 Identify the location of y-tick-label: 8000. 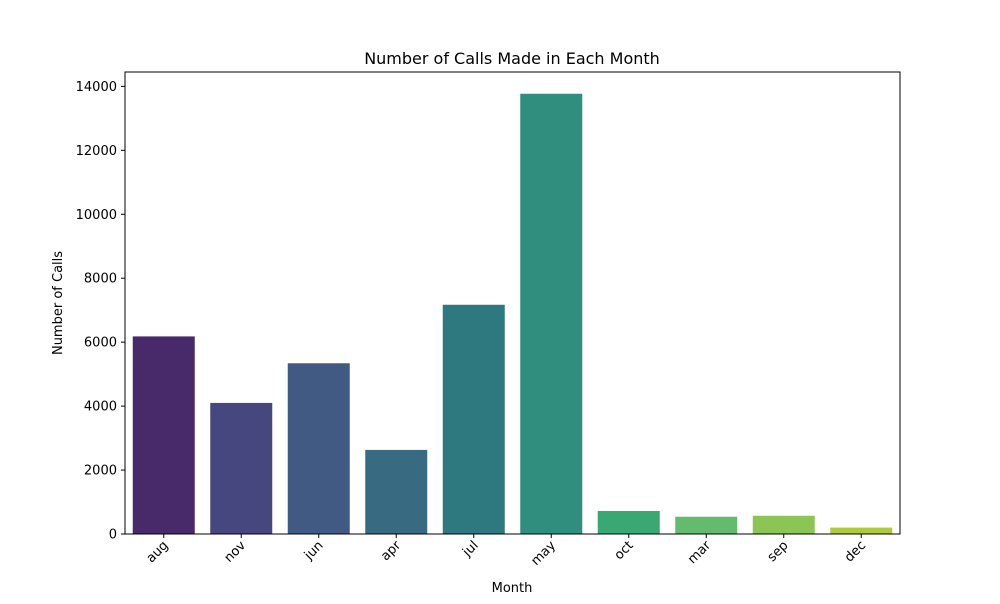
(100, 279).